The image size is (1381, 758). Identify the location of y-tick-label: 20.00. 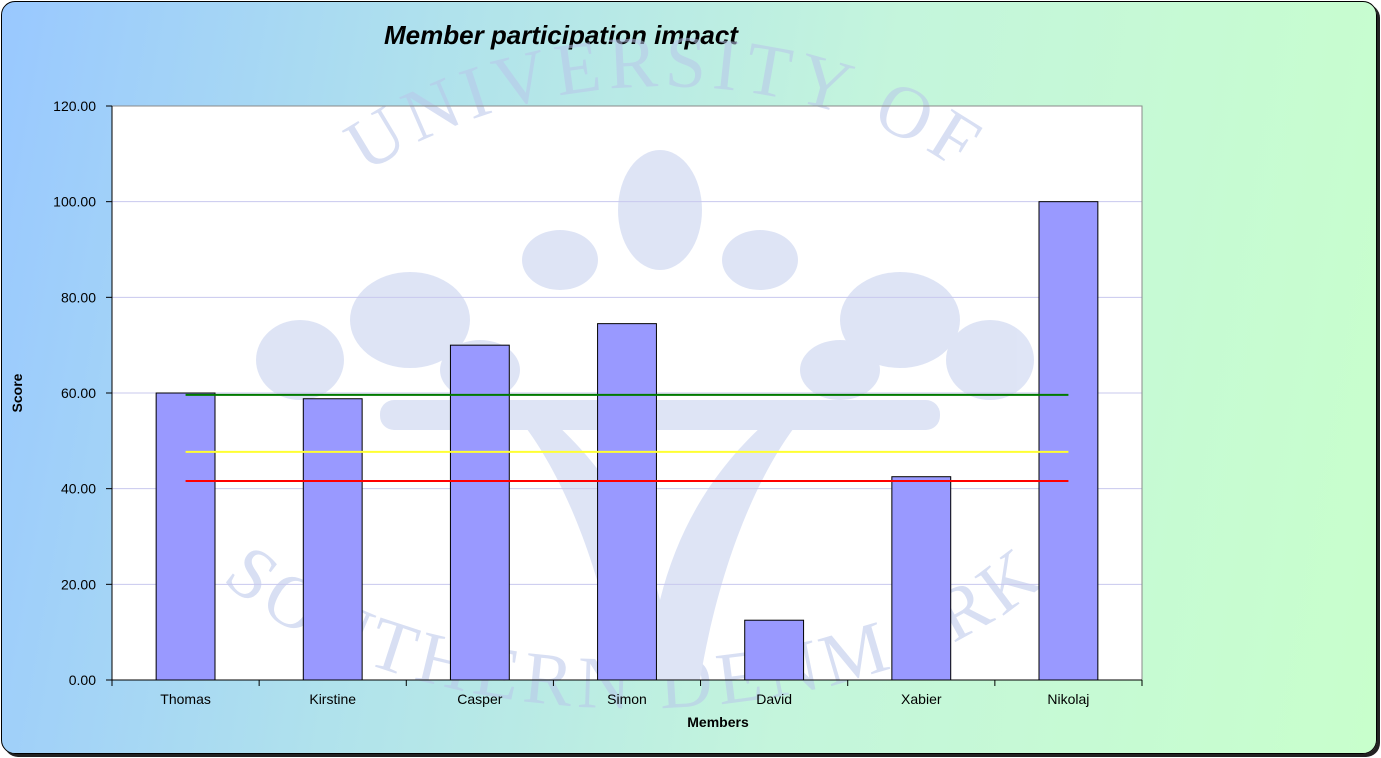
(78, 584).